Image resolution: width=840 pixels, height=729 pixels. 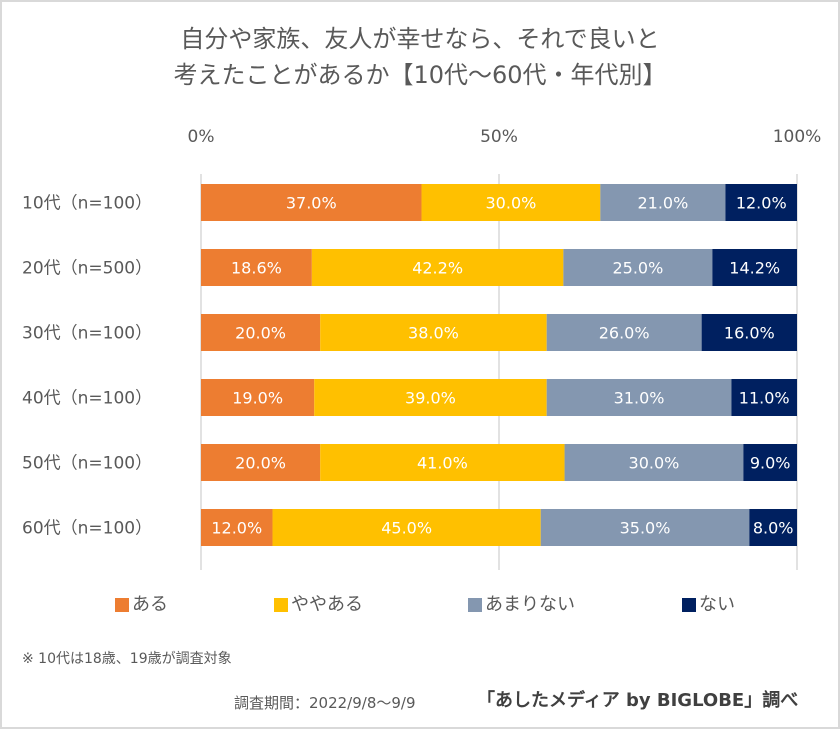 I want to click on category-label: 40代（n=100）, so click(x=87, y=399).